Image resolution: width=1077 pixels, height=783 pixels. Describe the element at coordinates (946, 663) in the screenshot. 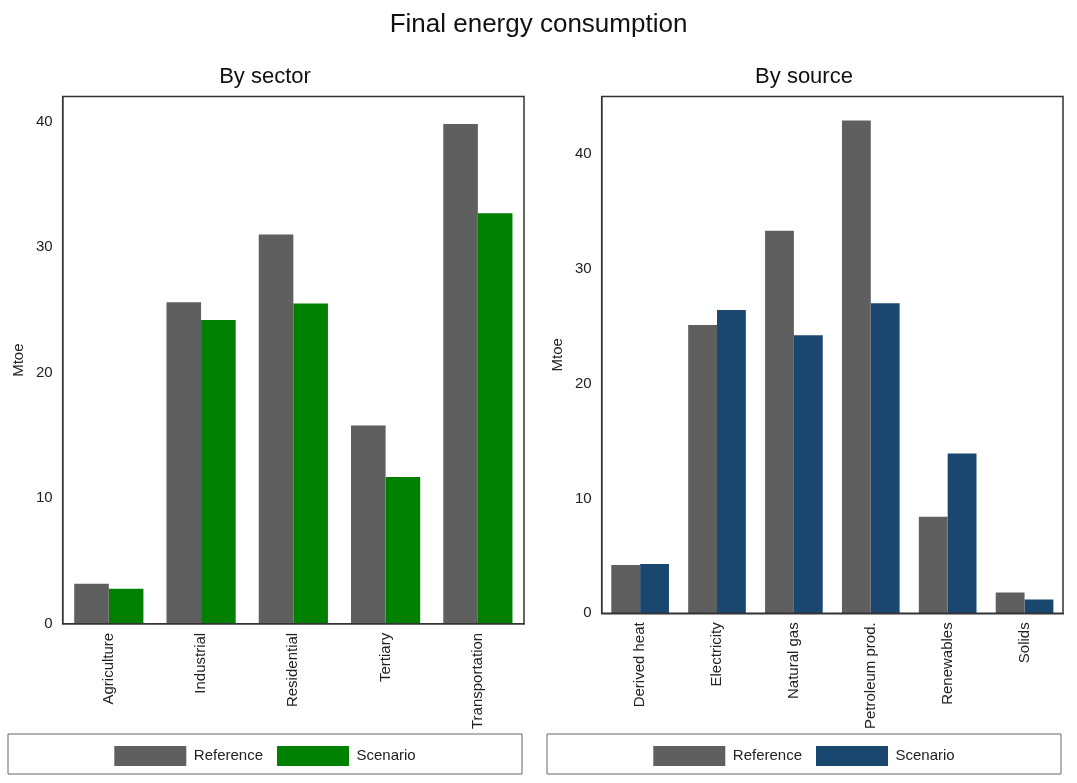

I see `x-tick-label: Renewables` at that location.